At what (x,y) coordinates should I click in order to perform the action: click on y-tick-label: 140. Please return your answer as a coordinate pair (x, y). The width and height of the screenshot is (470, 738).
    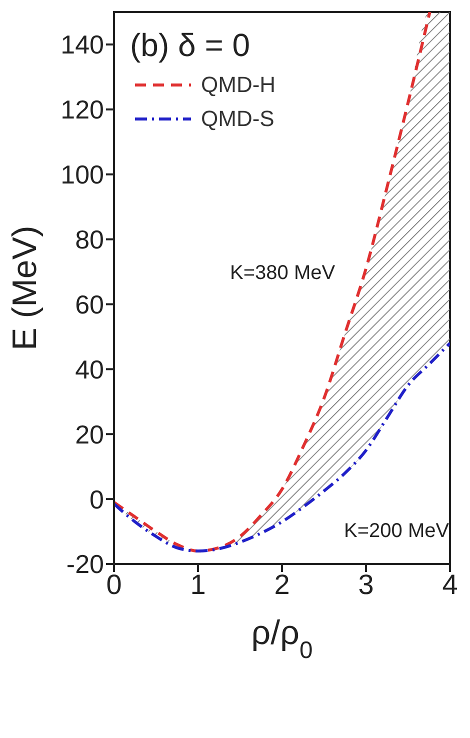
    Looking at the image, I should click on (82, 45).